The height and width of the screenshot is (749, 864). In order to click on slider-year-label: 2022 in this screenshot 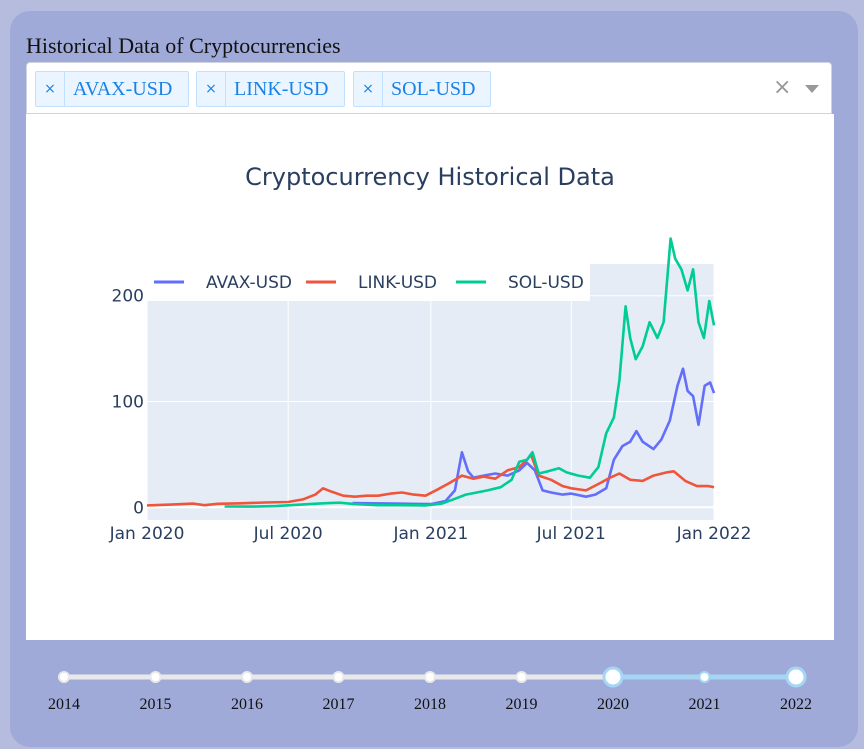, I will do `click(796, 704)`.